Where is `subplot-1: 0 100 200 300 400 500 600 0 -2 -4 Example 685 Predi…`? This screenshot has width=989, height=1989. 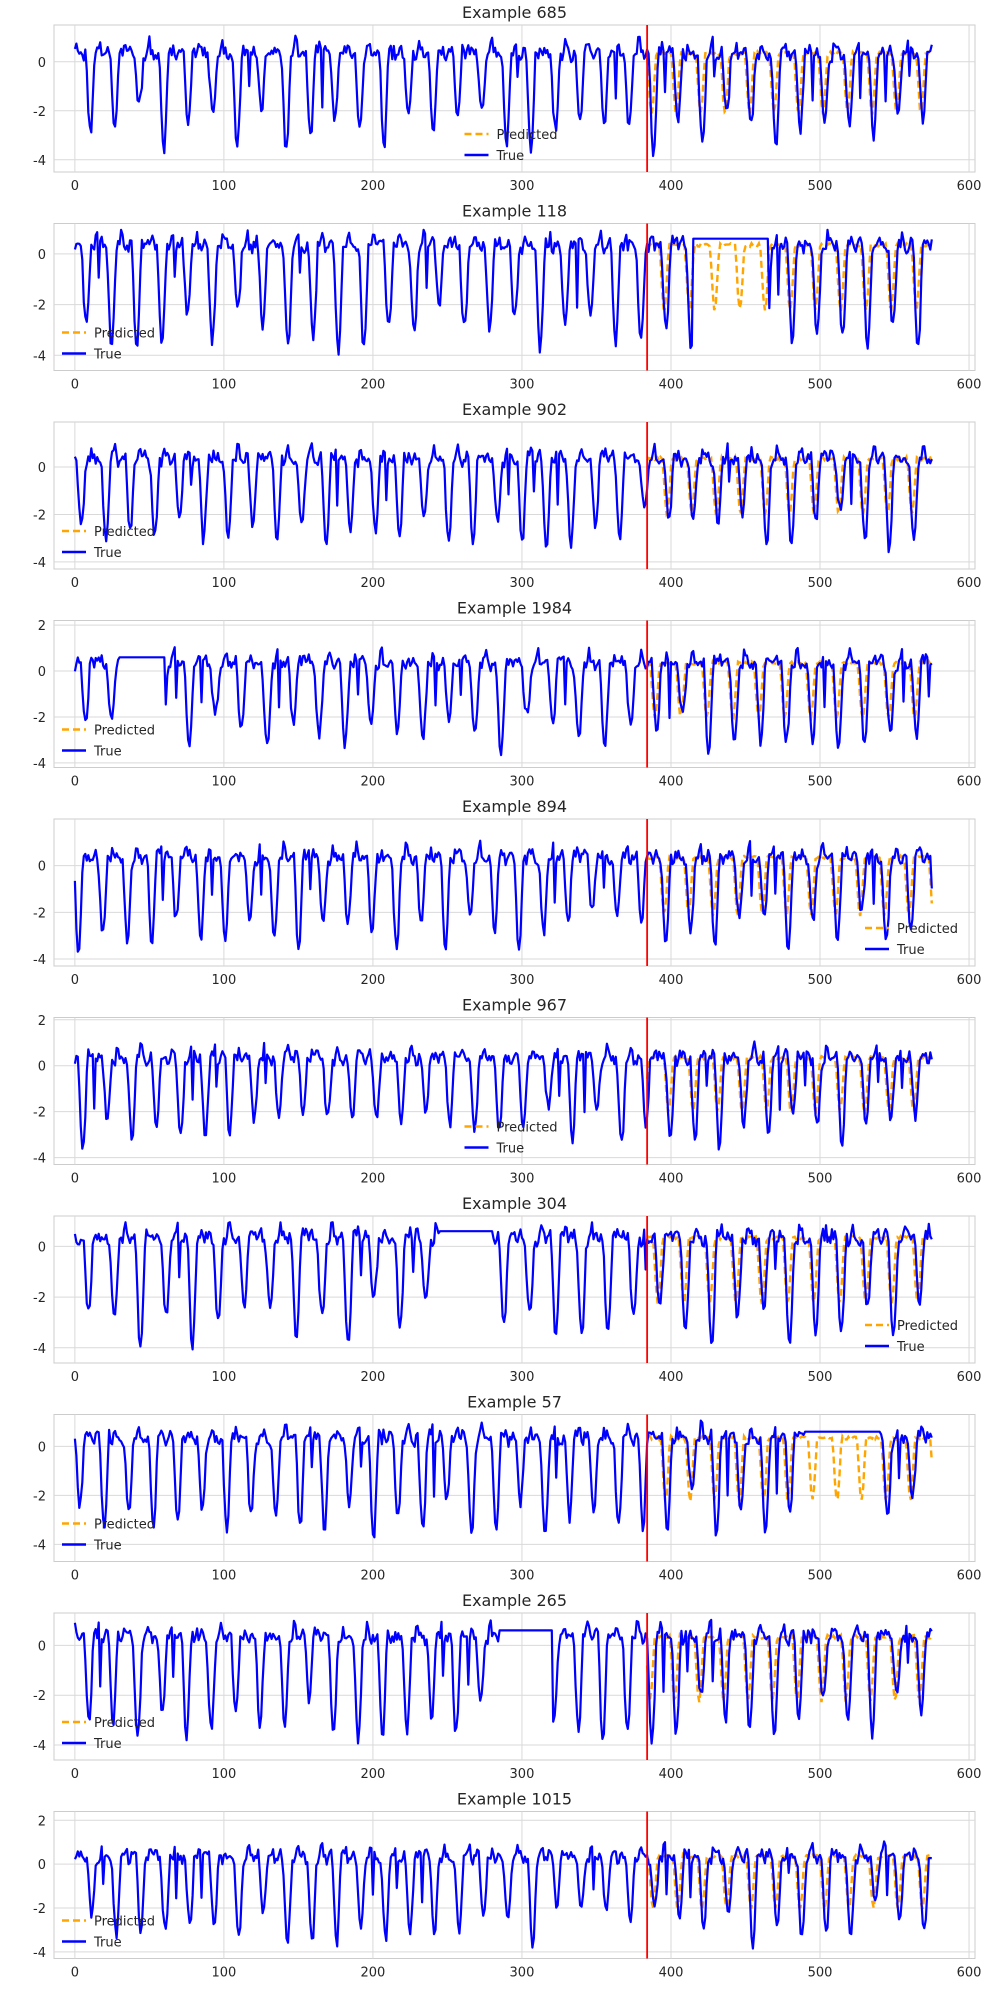 subplot-1: 0 100 200 300 400 500 600 0 -2 -4 Example 685 Predi… is located at coordinates (507, 98).